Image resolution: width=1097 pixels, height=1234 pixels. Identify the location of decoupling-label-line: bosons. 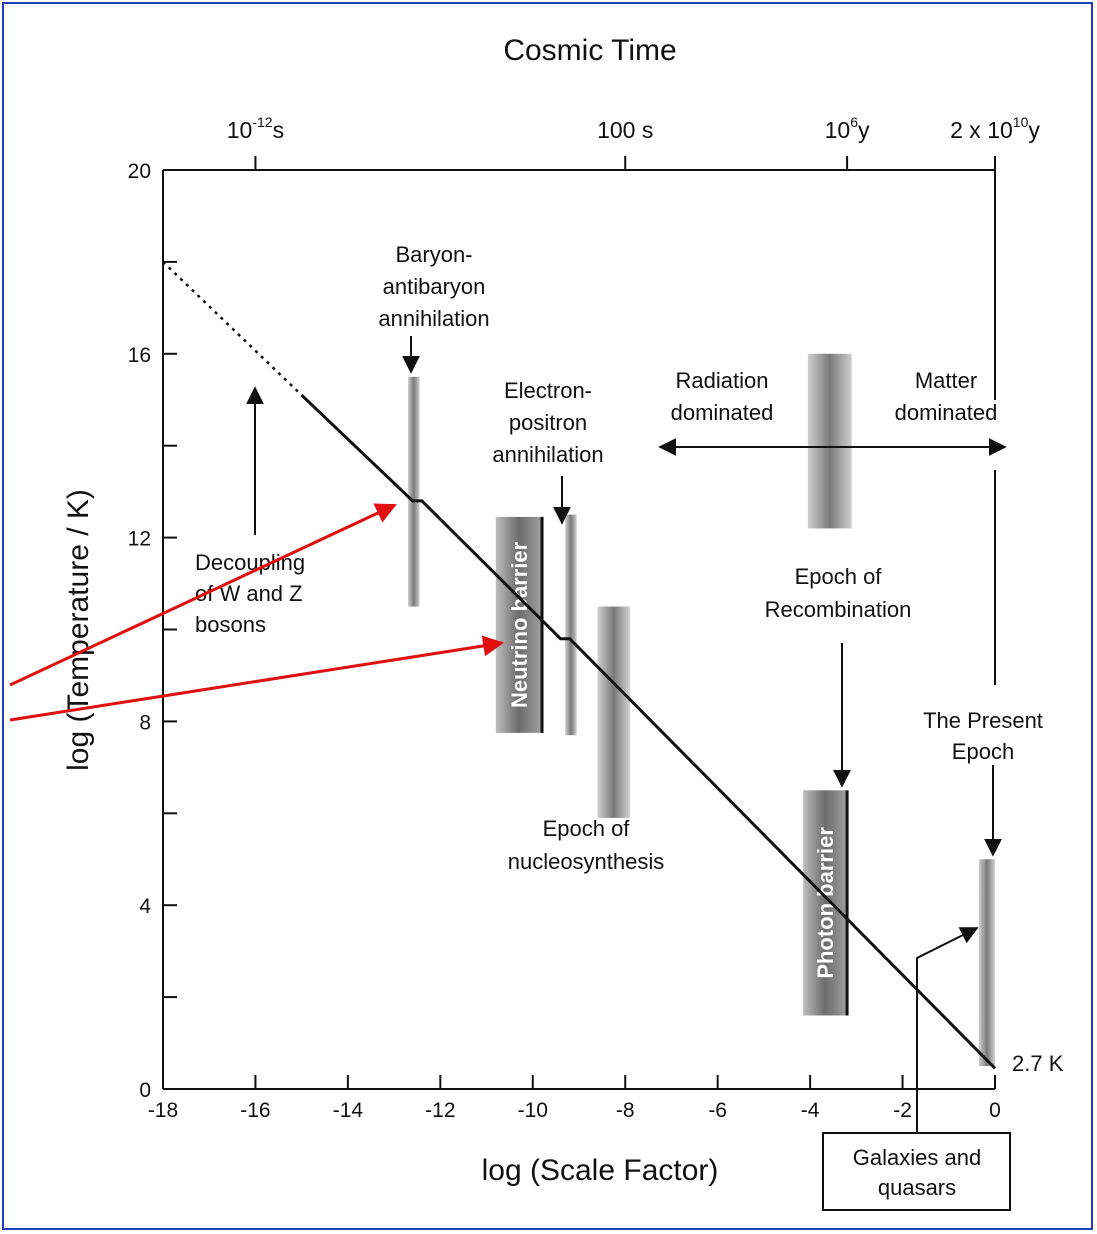
(230, 624).